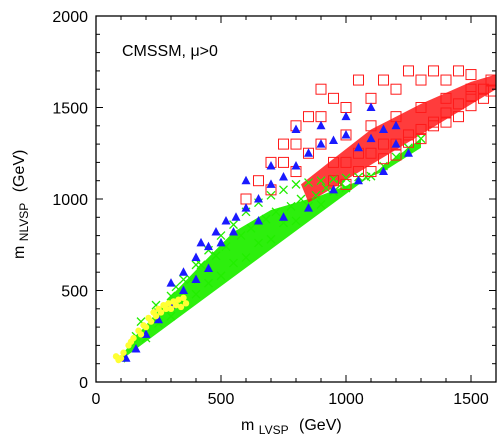  Describe the element at coordinates (74, 292) in the screenshot. I see `y-tick-label: 500` at that location.